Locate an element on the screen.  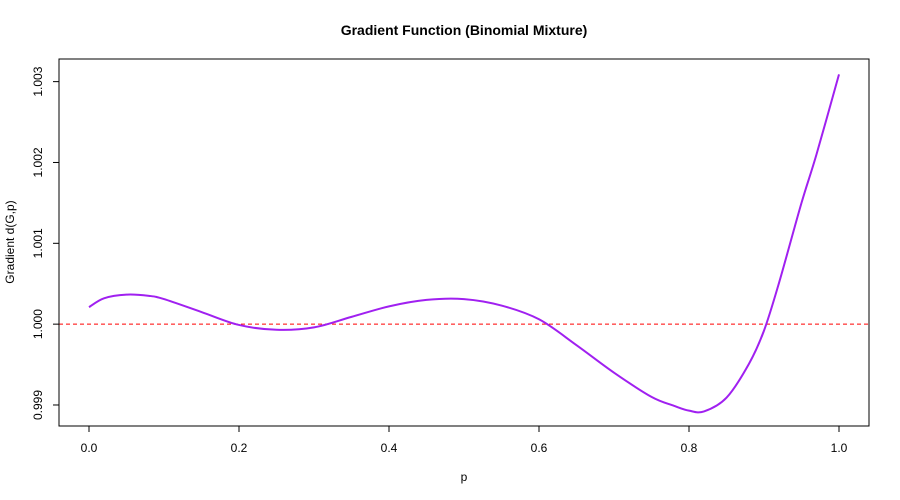
y-tick-label: 0.999 is located at coordinates (38, 405).